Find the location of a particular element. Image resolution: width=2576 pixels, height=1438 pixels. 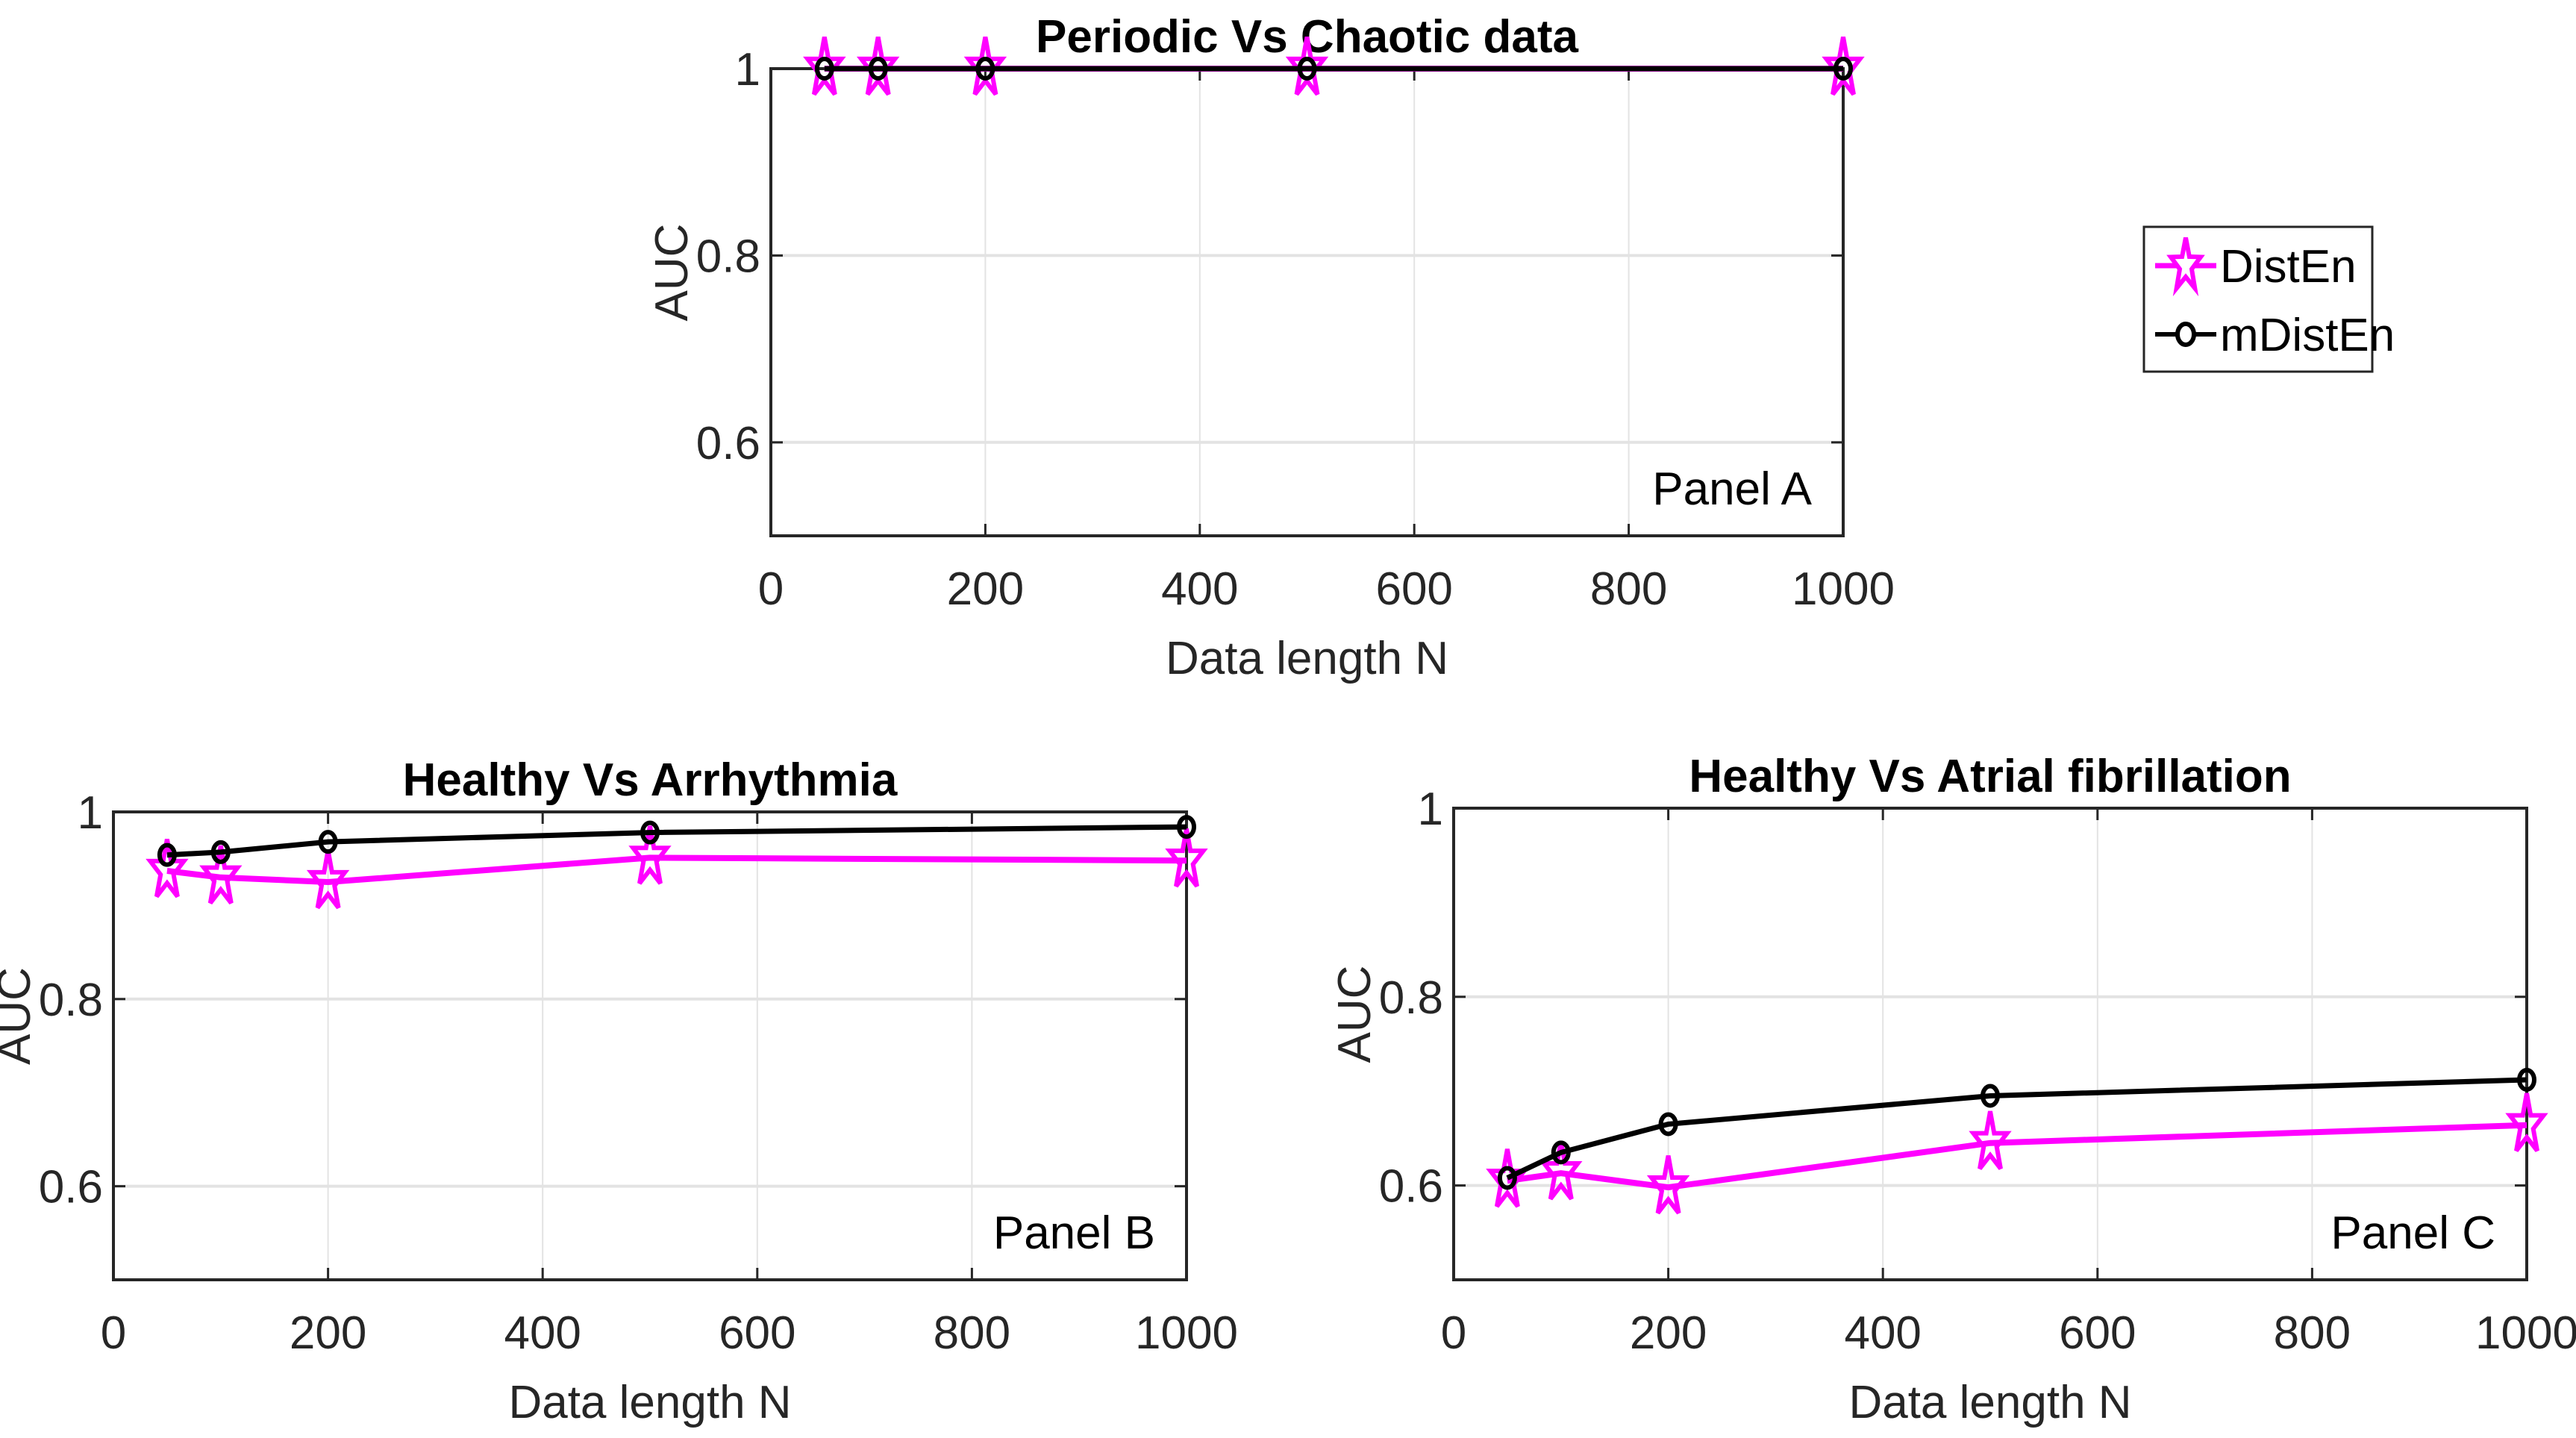

legend-item-distEn: DistEn is located at coordinates (2256, 267).